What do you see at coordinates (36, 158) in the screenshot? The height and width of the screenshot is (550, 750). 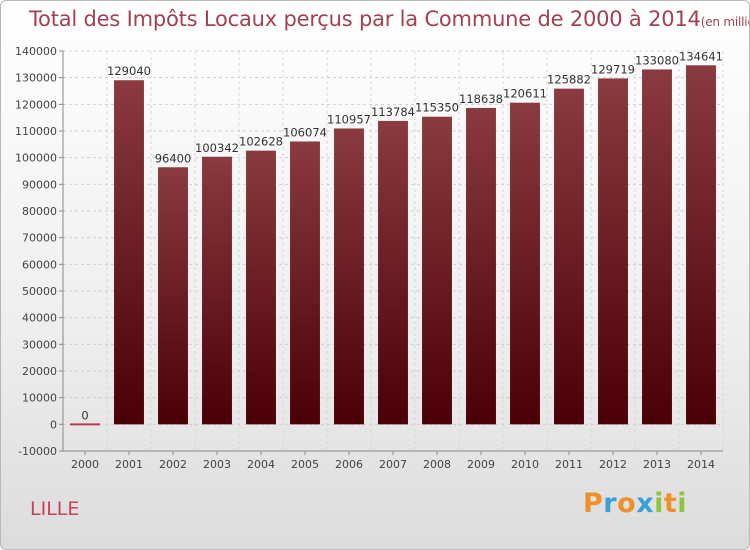 I see `y-tick-label: 100000` at bounding box center [36, 158].